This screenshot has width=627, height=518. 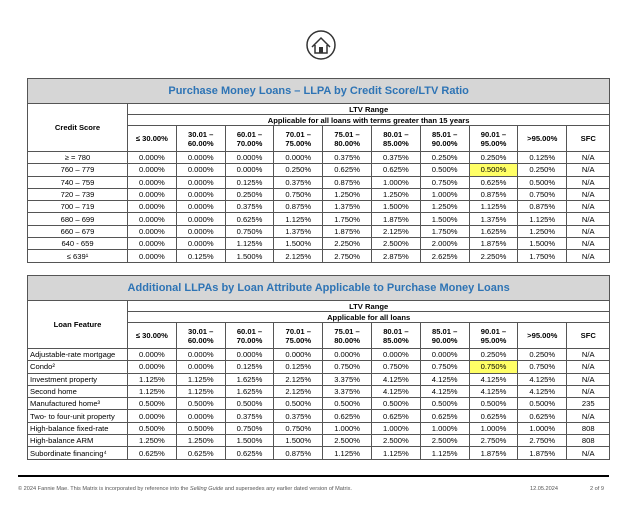 What do you see at coordinates (77, 441) in the screenshot?
I see `row-label: High-balance ARM` at bounding box center [77, 441].